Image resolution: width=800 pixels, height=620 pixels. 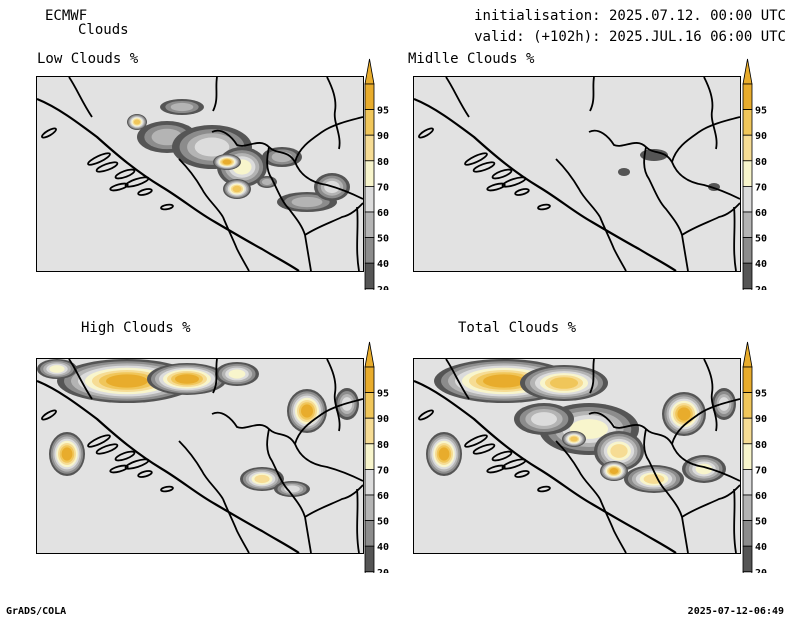 I want to click on colorbar-label-40: 40, so click(x=761, y=264).